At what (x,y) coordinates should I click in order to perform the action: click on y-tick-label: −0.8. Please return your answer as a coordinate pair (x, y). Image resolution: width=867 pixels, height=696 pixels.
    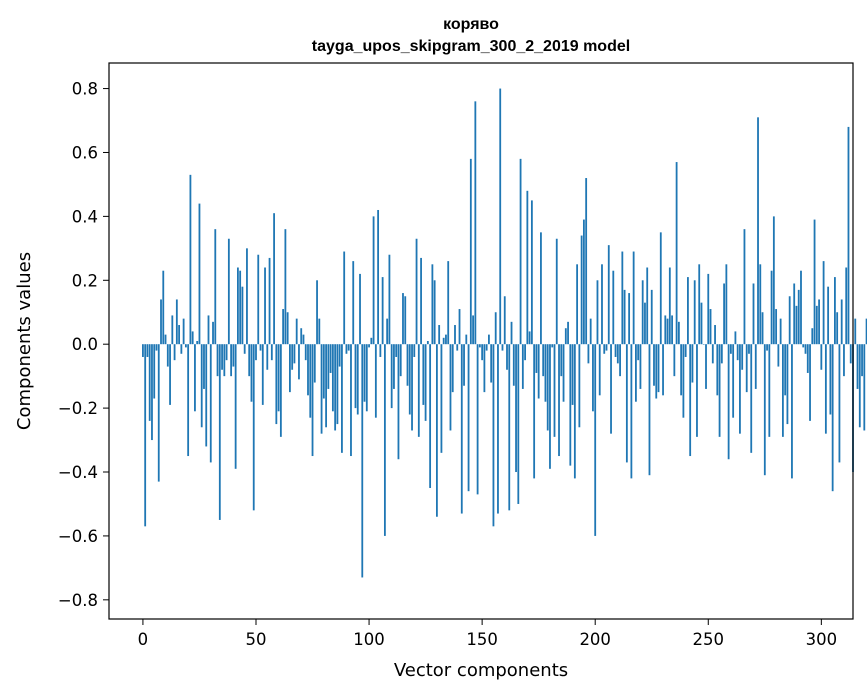
    Looking at the image, I should click on (78, 600).